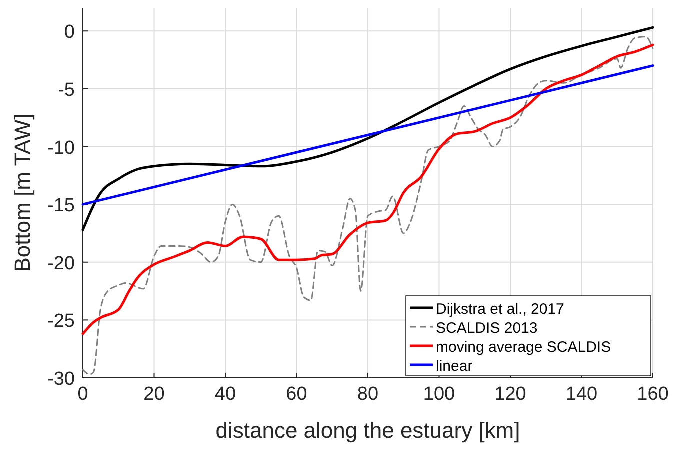 This screenshot has width=689, height=450. What do you see at coordinates (22, 193) in the screenshot?
I see `y-axis-title: Bottom [m TAW]` at bounding box center [22, 193].